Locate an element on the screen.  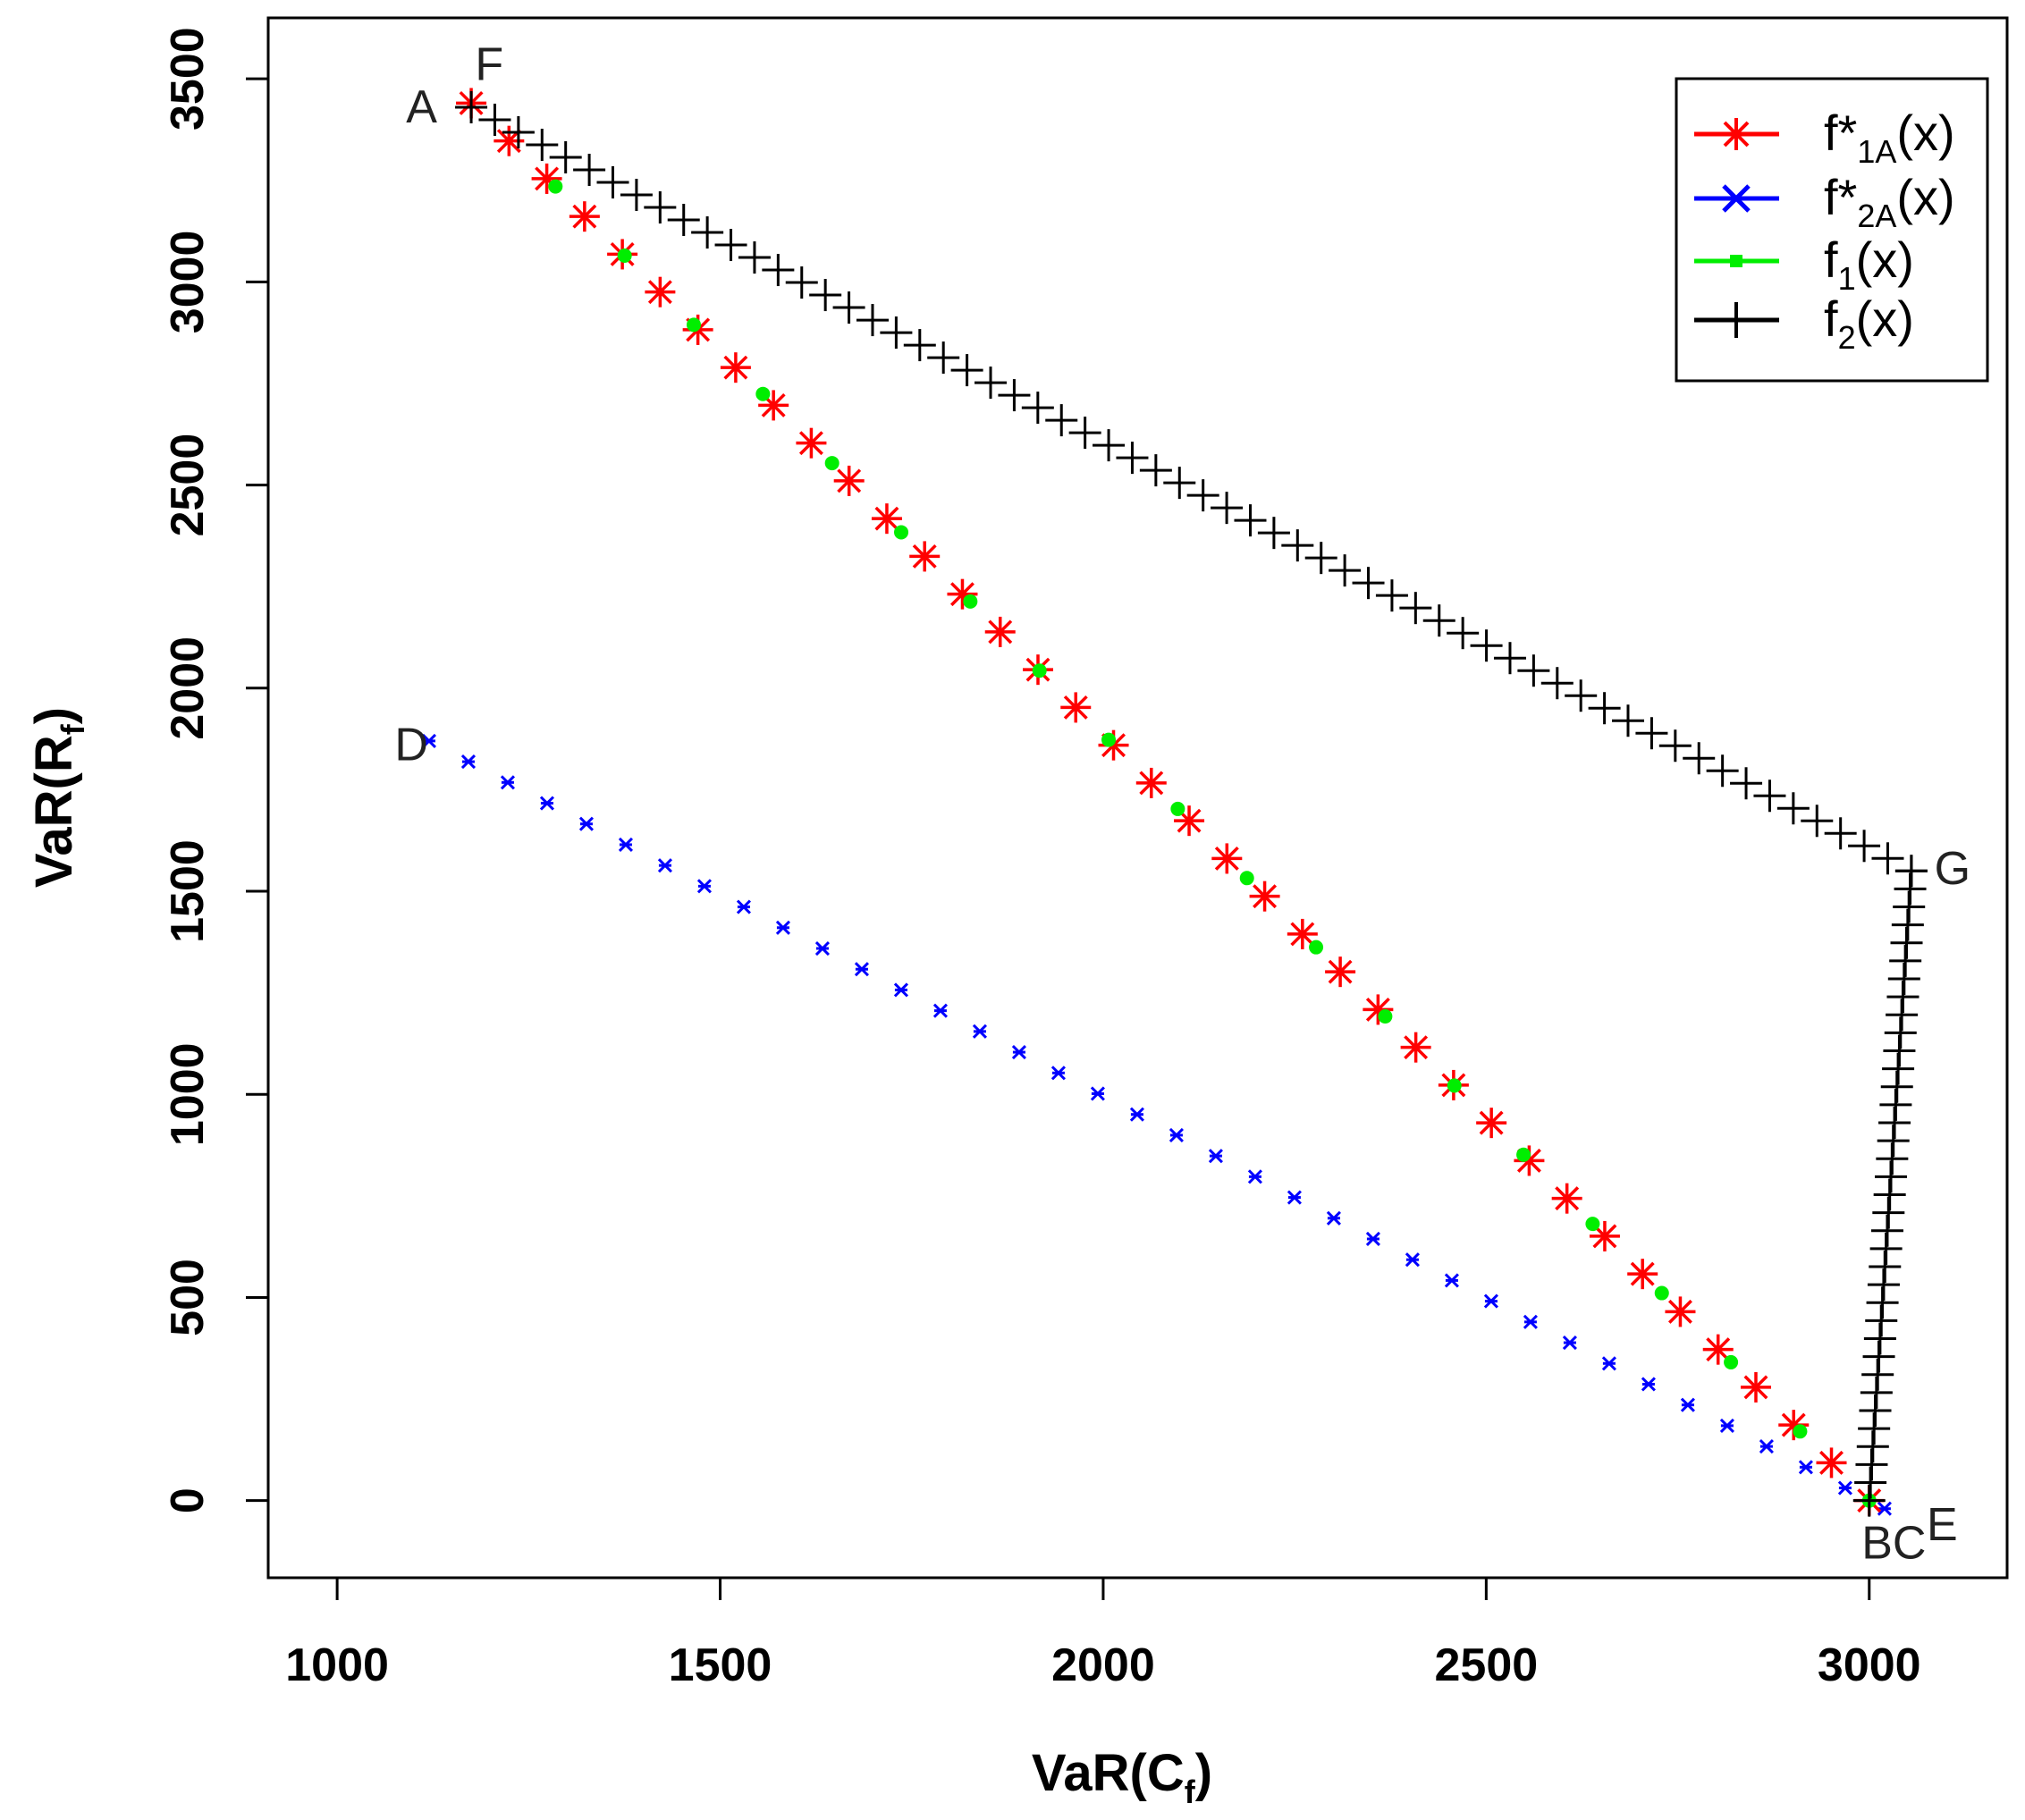
legend-marker-f2A is located at coordinates (1736, 198).